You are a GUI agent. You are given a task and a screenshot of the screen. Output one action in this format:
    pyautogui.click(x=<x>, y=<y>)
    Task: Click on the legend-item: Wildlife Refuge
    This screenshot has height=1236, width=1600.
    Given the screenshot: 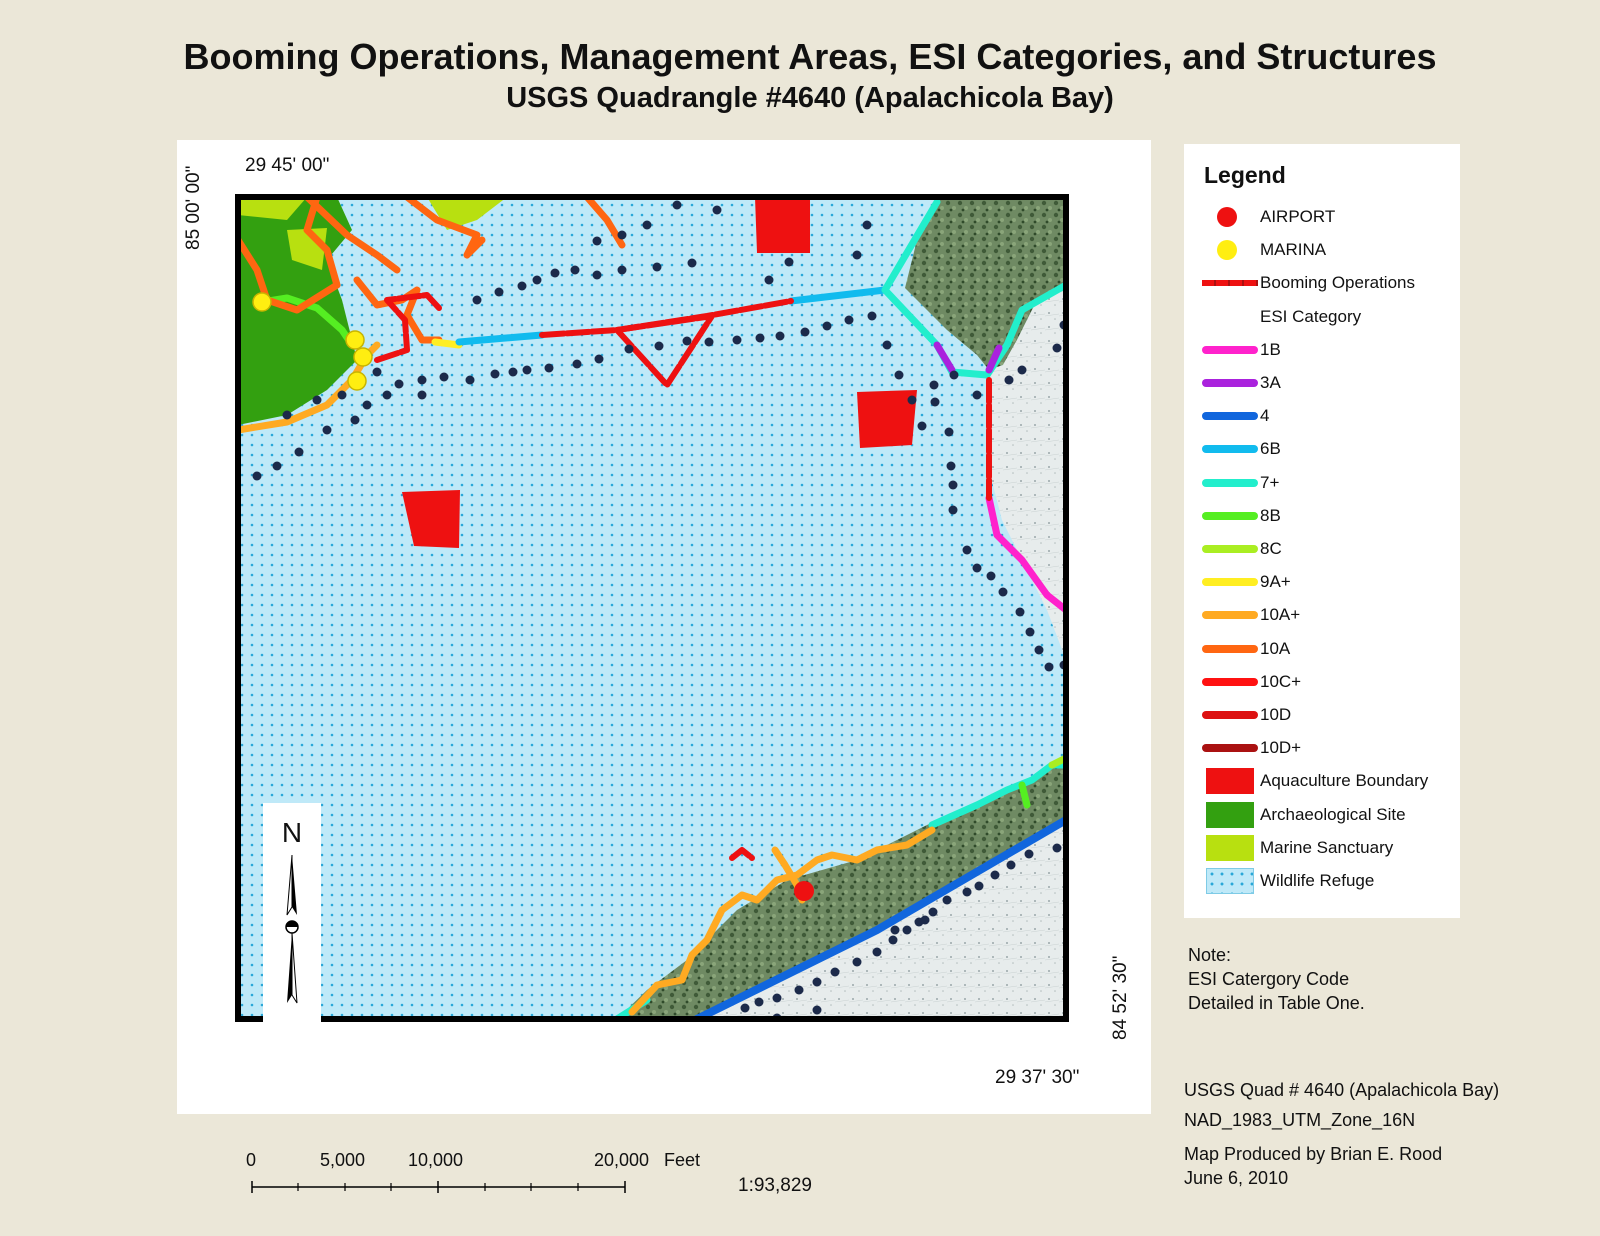 What is the action you would take?
    pyautogui.click(x=1322, y=881)
    